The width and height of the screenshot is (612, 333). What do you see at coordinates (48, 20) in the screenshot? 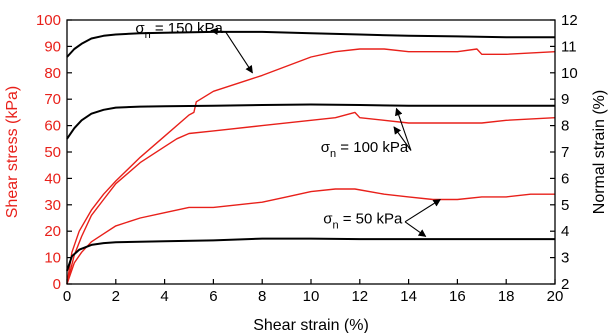
I see `y-left-tick-label-10: 100` at bounding box center [48, 20].